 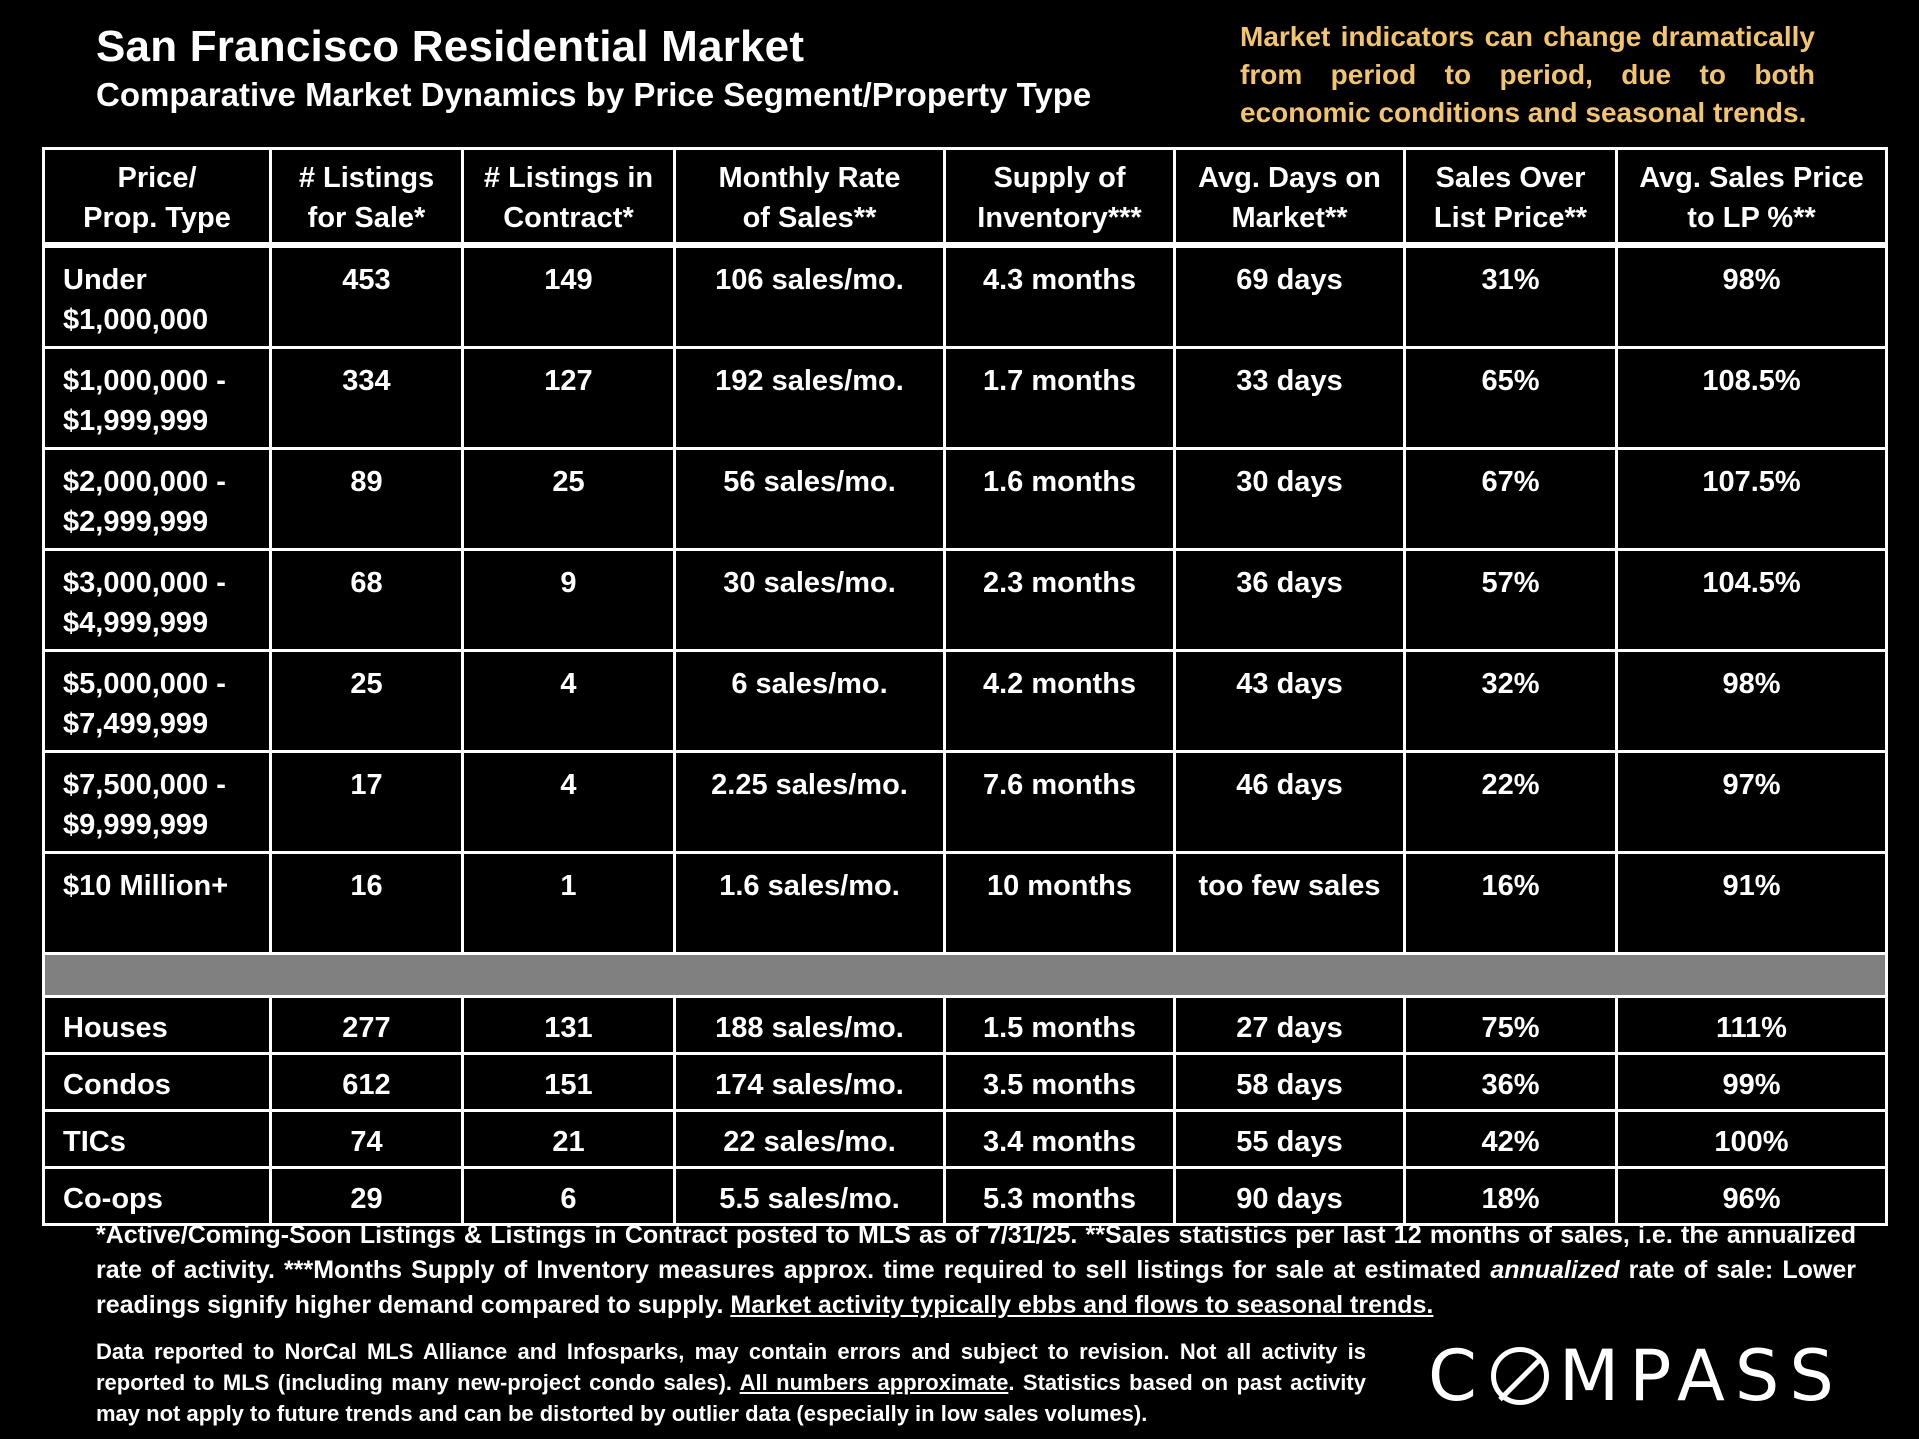 What do you see at coordinates (1751, 1196) in the screenshot?
I see `cell-lp: 96%` at bounding box center [1751, 1196].